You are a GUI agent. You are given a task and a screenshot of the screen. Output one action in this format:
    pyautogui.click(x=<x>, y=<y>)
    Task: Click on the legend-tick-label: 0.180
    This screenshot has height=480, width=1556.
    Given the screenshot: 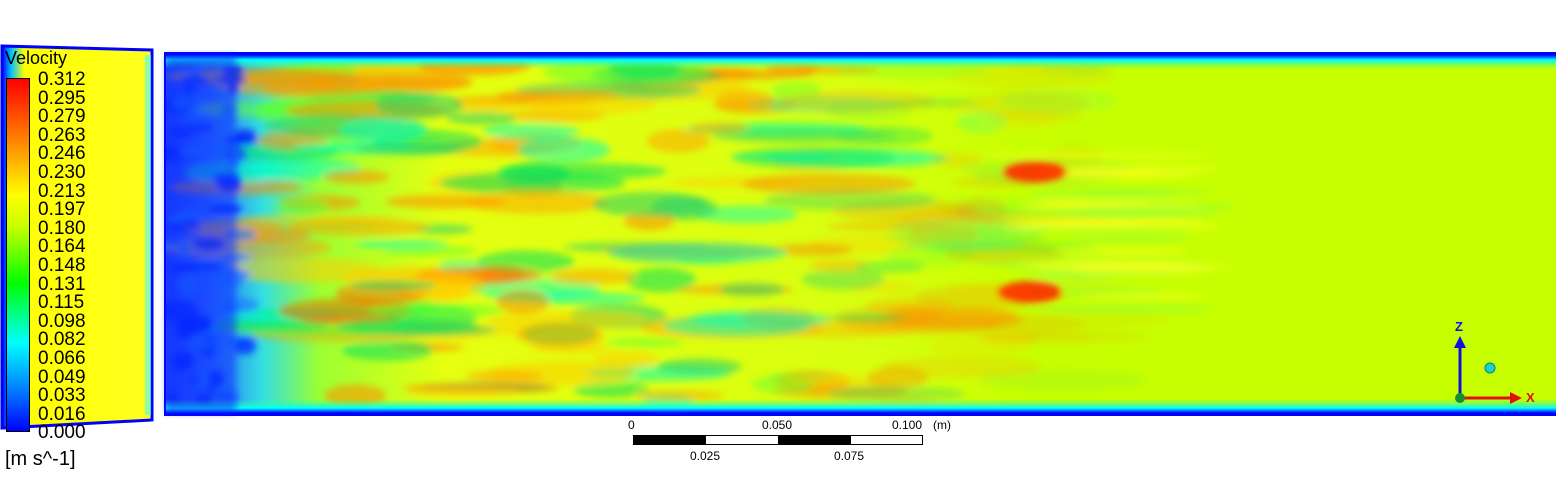 What is the action you would take?
    pyautogui.click(x=62, y=228)
    